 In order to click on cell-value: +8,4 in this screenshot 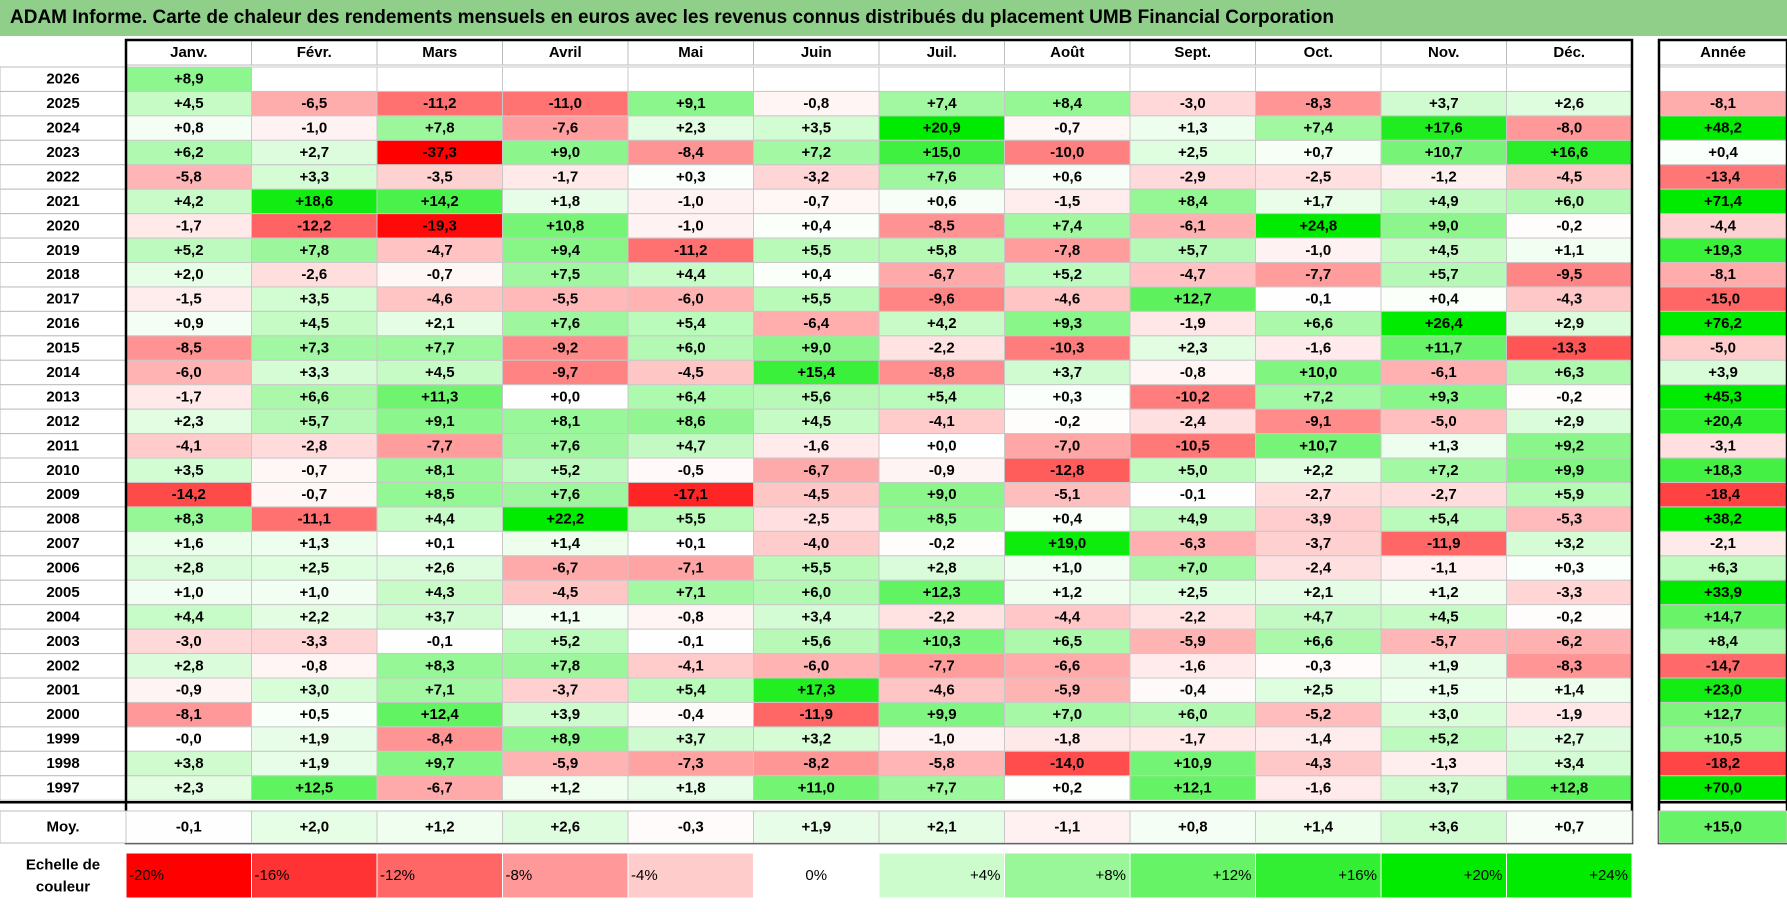, I will do `click(1067, 103)`.